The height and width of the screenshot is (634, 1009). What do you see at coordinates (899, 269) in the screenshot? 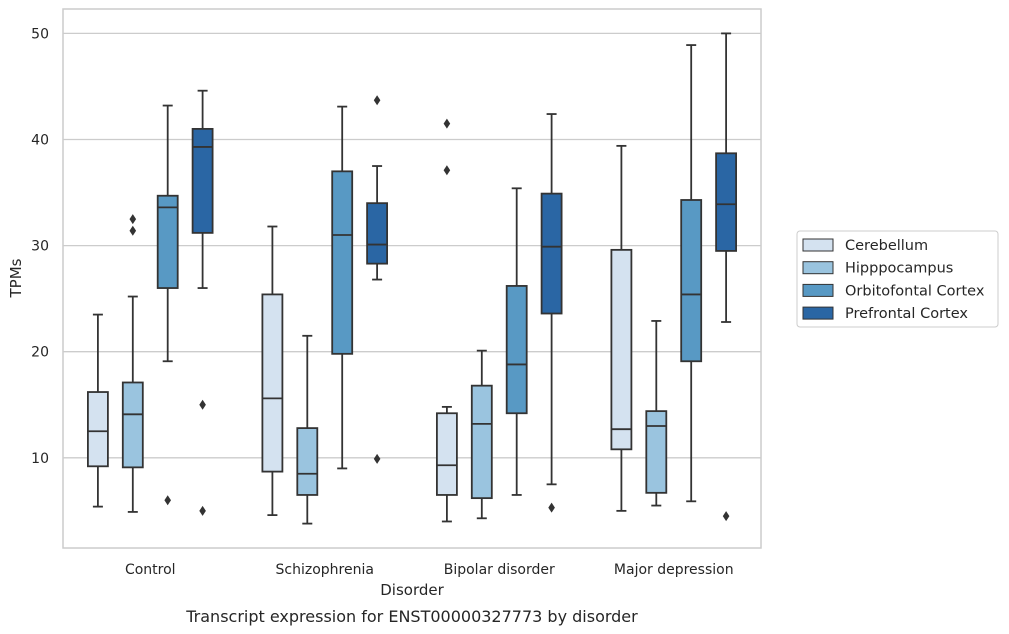
I see `legend-label: Hipppocampus` at bounding box center [899, 269].